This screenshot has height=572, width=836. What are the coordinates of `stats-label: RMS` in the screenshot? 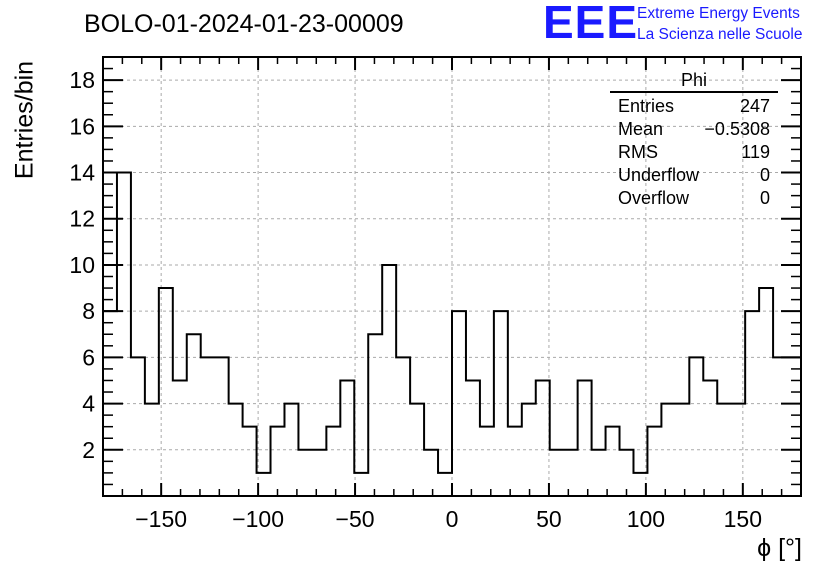 It's located at (638, 152).